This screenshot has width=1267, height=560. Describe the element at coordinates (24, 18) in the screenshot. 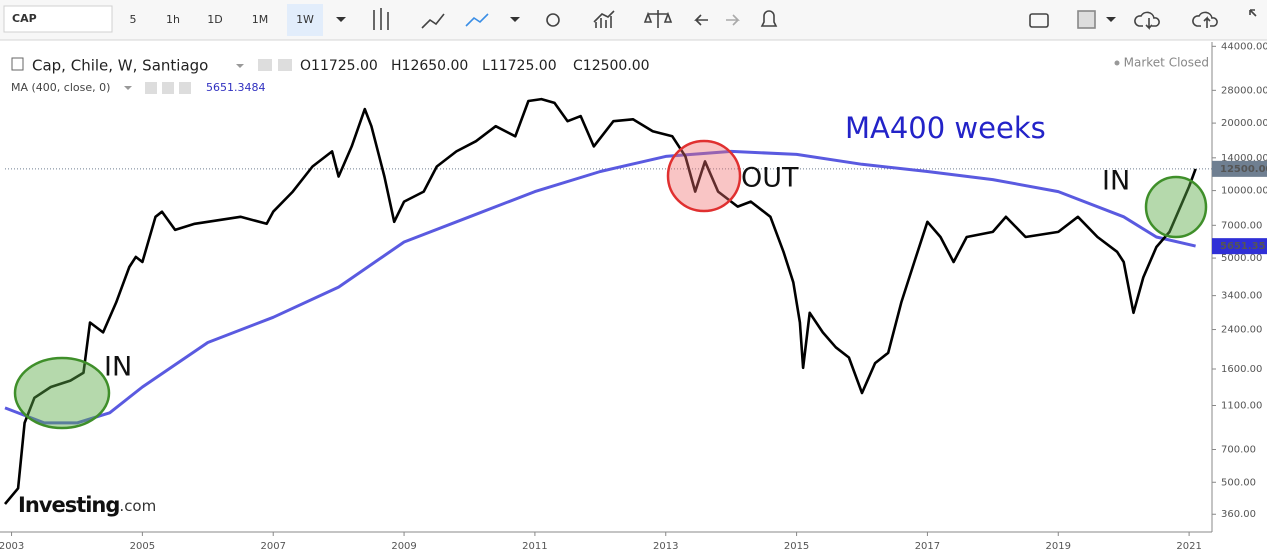

I see `symbol: CAP` at that location.